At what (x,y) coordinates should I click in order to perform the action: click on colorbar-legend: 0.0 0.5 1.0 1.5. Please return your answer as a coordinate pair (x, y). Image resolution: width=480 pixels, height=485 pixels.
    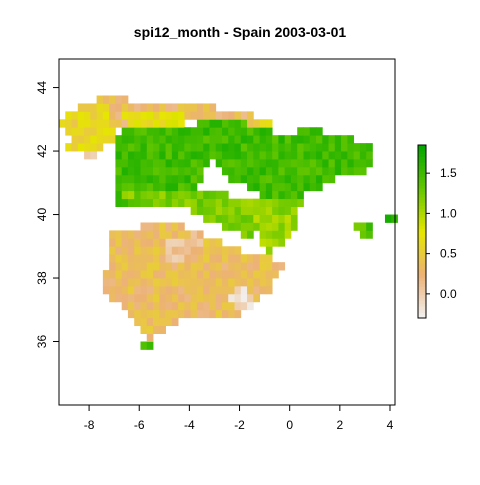
    Looking at the image, I should click on (437, 231).